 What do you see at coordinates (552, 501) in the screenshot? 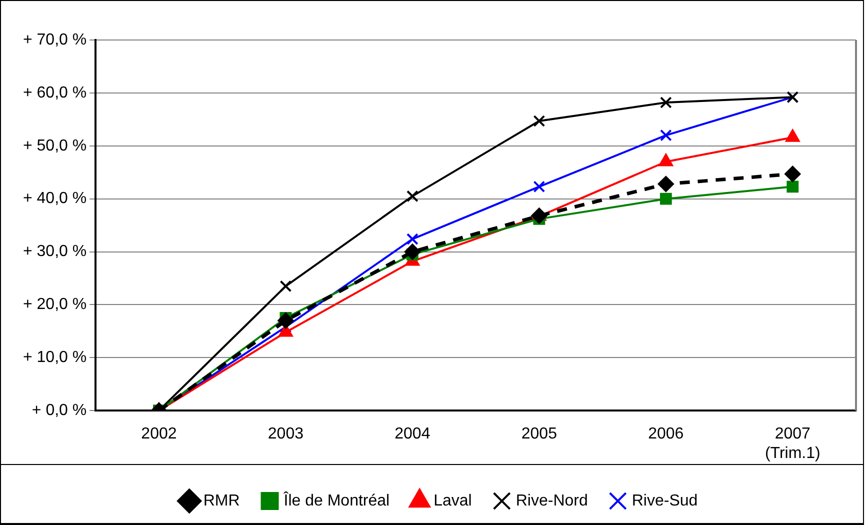
I see `legend-label: Rive-Nord` at bounding box center [552, 501].